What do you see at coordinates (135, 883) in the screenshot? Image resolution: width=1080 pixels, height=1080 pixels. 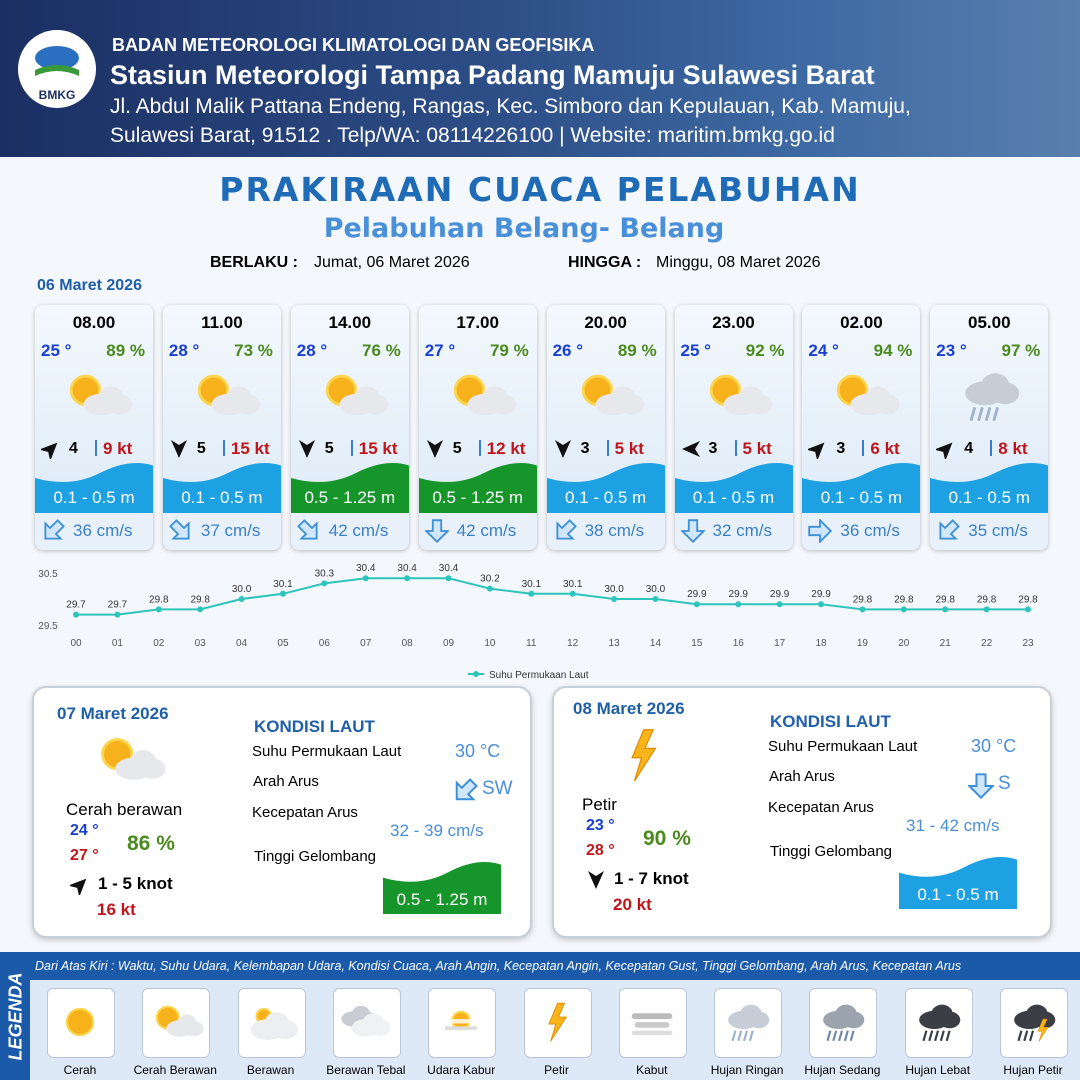 I see `wind-speed: 1 - 5 knot` at bounding box center [135, 883].